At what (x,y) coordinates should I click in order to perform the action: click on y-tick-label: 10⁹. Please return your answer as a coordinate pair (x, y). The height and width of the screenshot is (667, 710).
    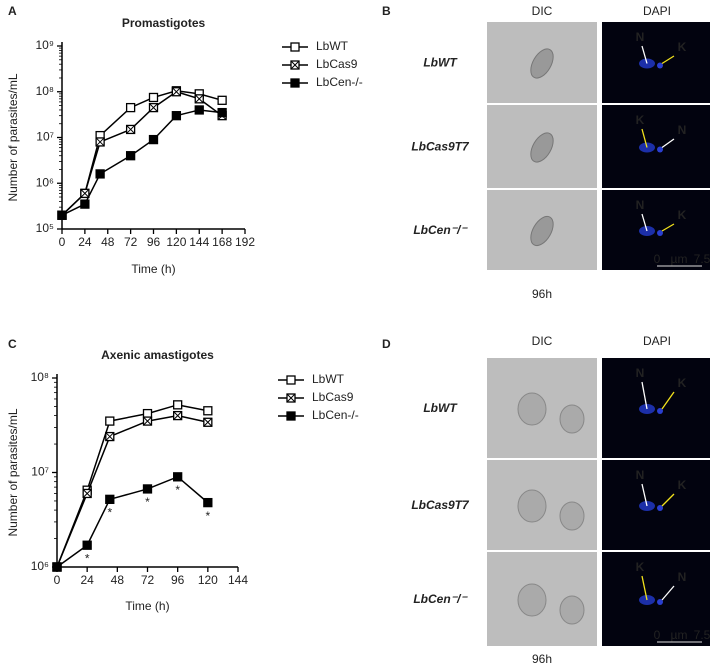
    Looking at the image, I should click on (45, 45).